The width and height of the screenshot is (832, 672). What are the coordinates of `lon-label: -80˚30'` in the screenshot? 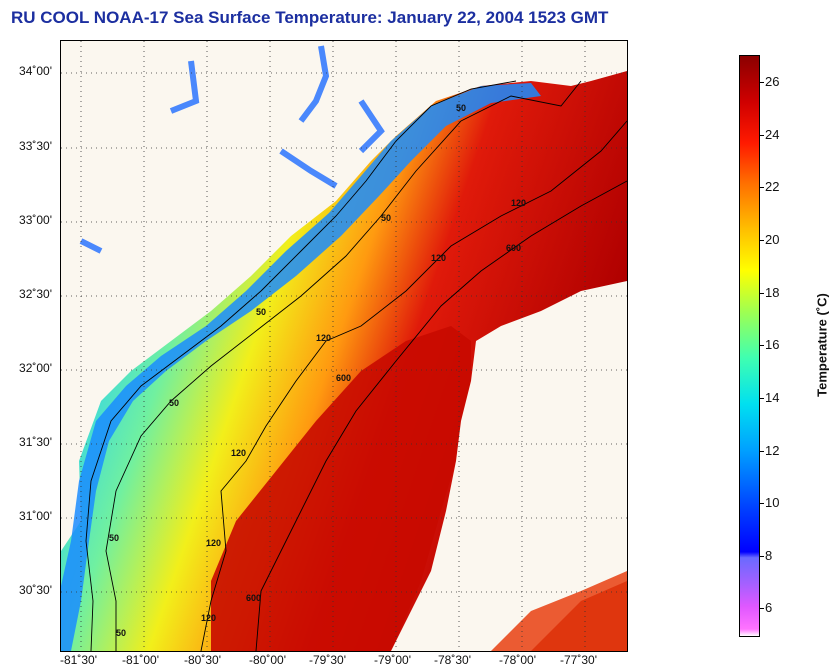 It's located at (202, 660).